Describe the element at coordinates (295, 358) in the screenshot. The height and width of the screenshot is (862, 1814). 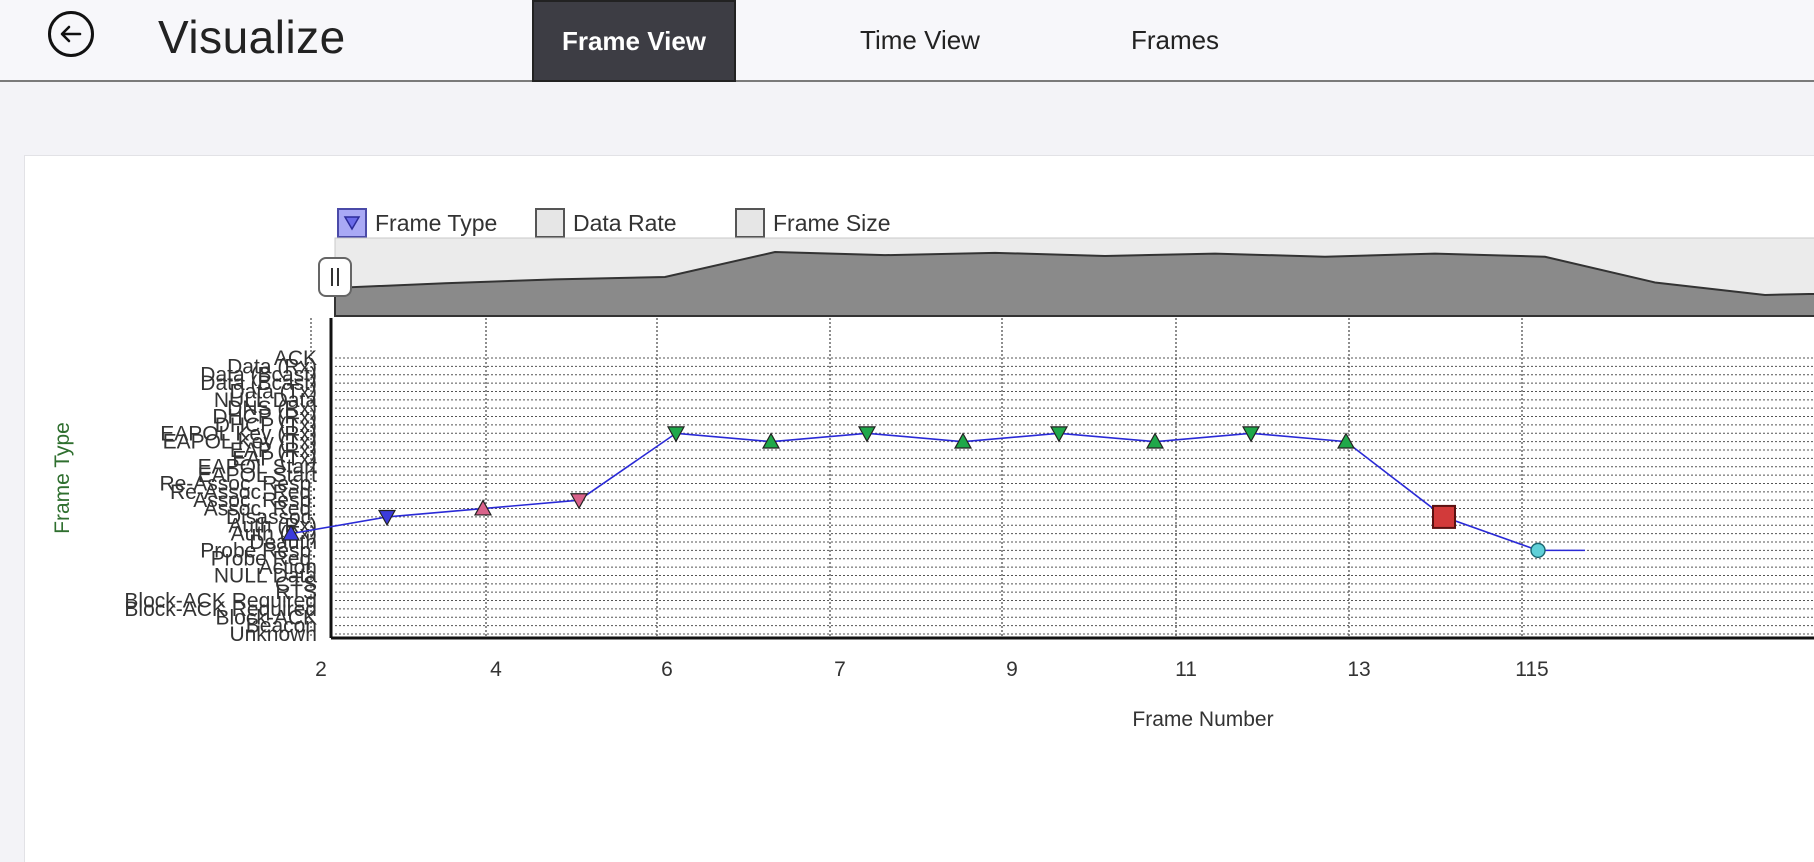
I see `y-tick-label: ACK` at that location.